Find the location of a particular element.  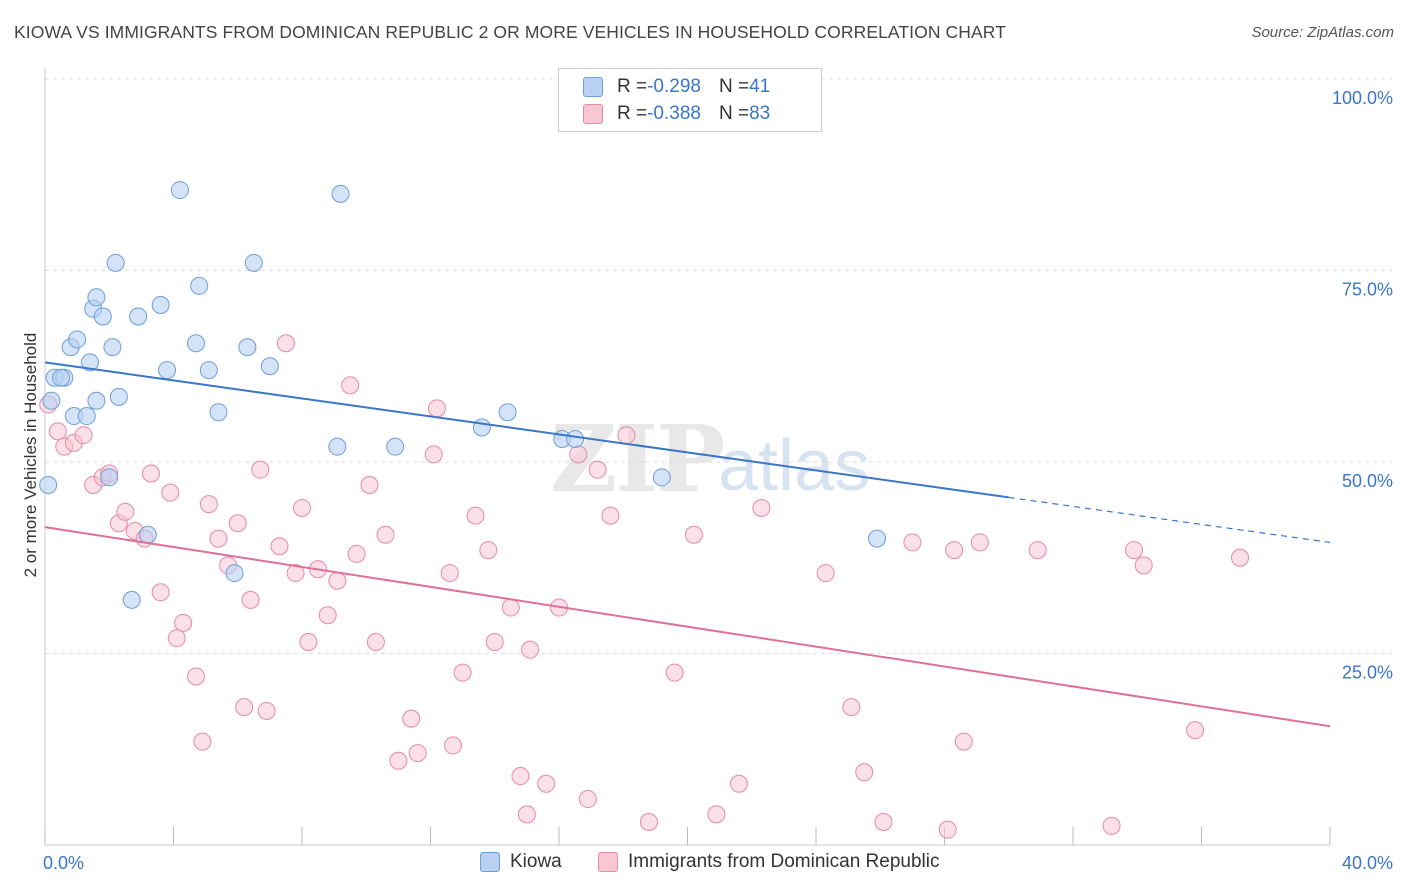

legend-item-kiowa: Kiowa is located at coordinates (521, 862).